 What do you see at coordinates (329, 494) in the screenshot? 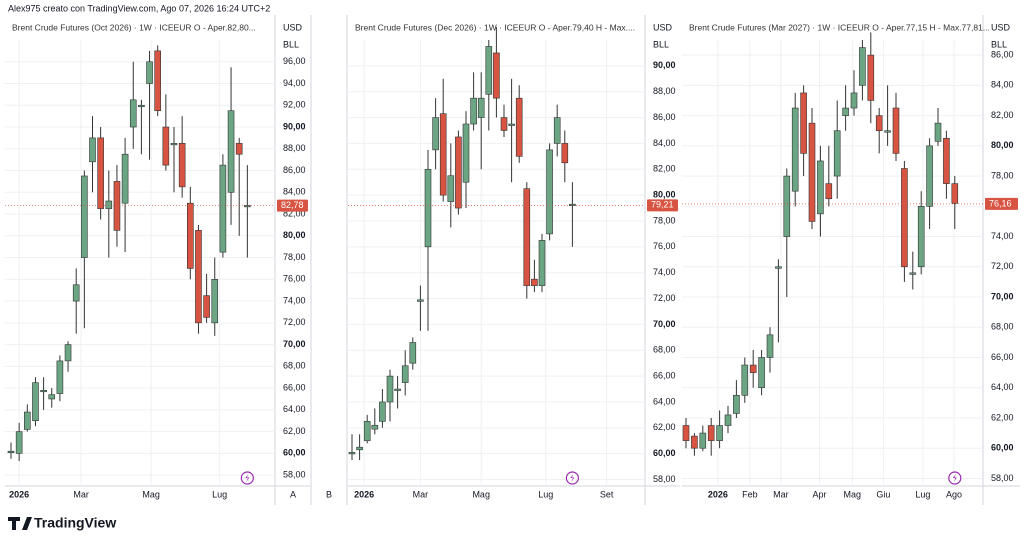
I see `axis-button: B` at bounding box center [329, 494].